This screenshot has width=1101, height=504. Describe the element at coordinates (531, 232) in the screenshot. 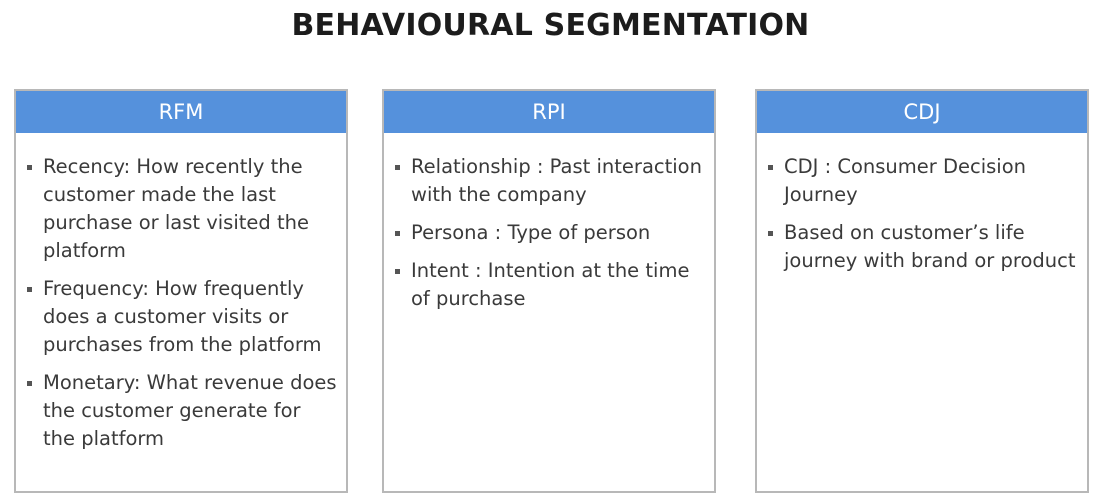

I see `list-item-text: Persona : Type of person` at that location.